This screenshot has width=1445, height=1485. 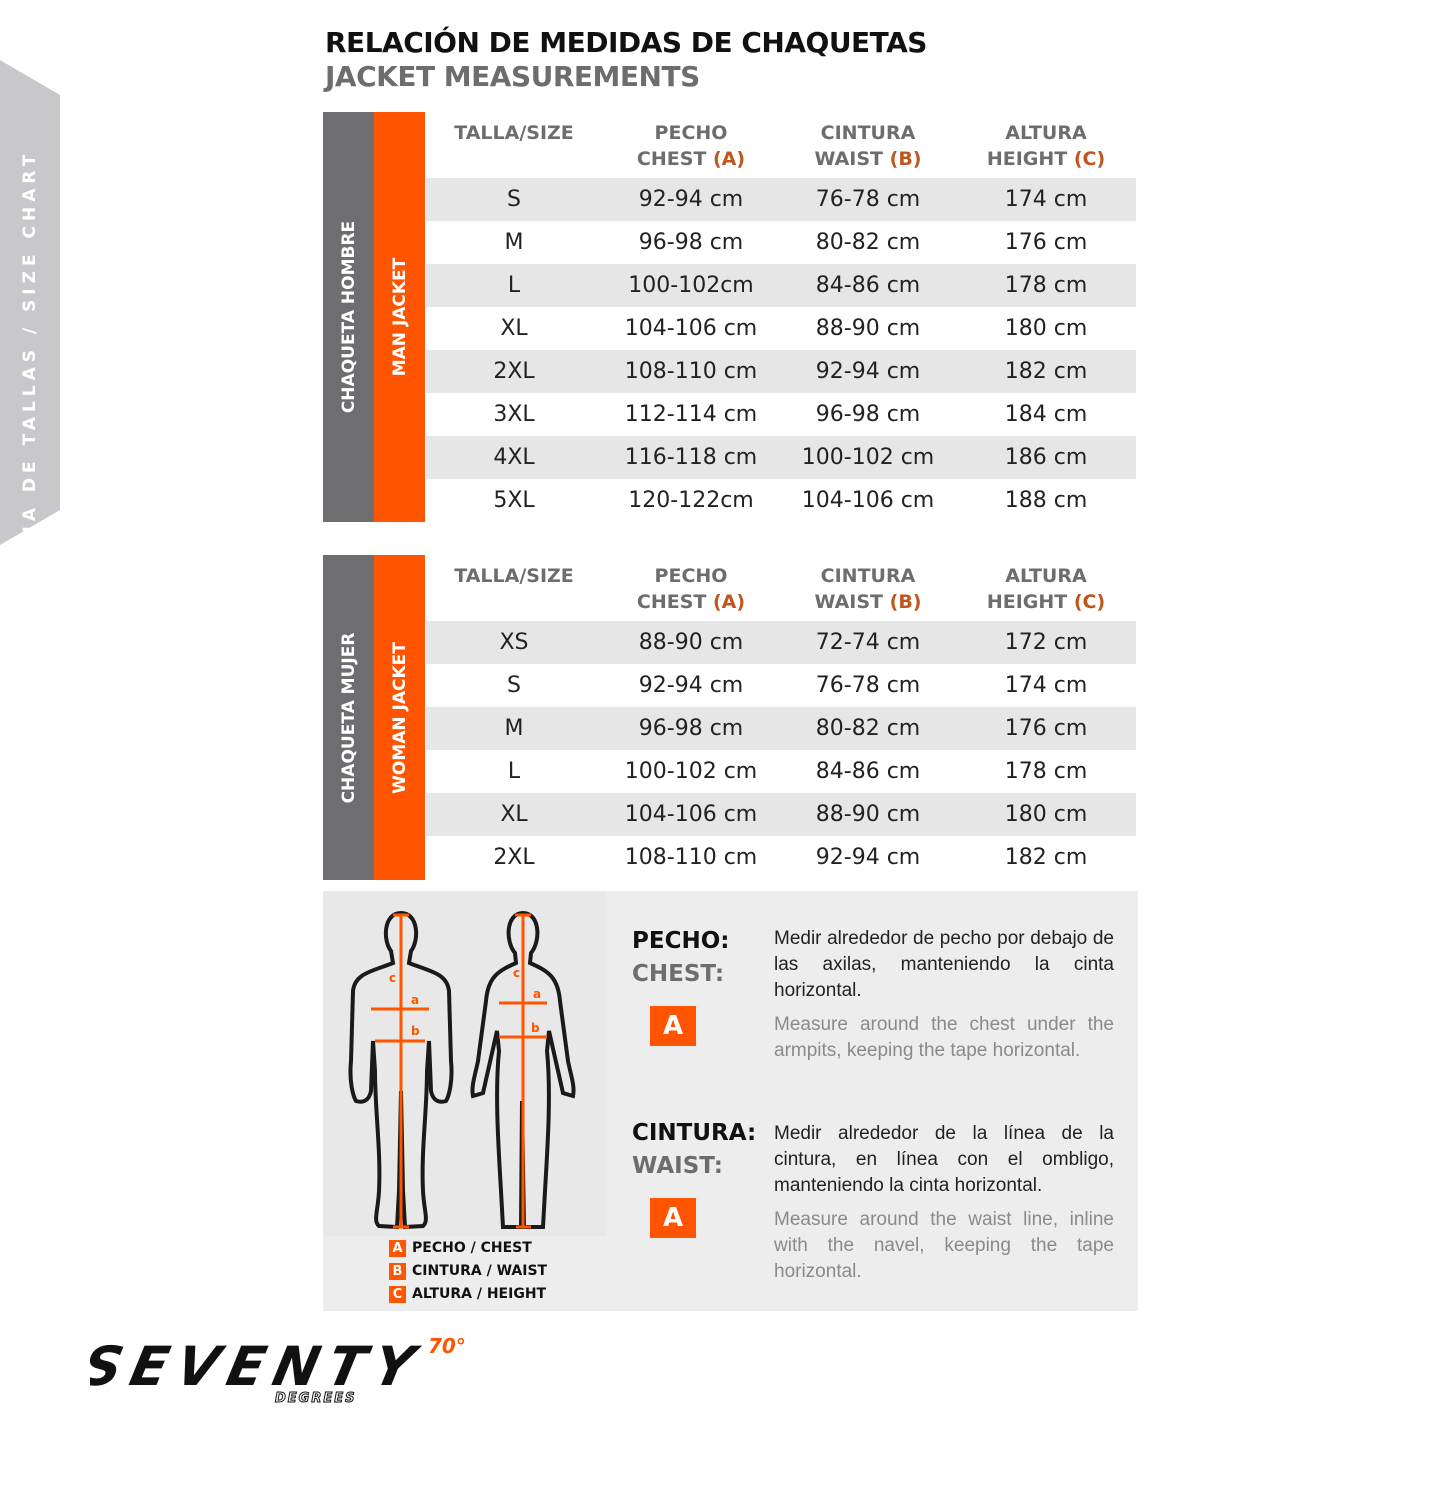 What do you see at coordinates (400, 1071) in the screenshot?
I see `man-measure-lines` at bounding box center [400, 1071].